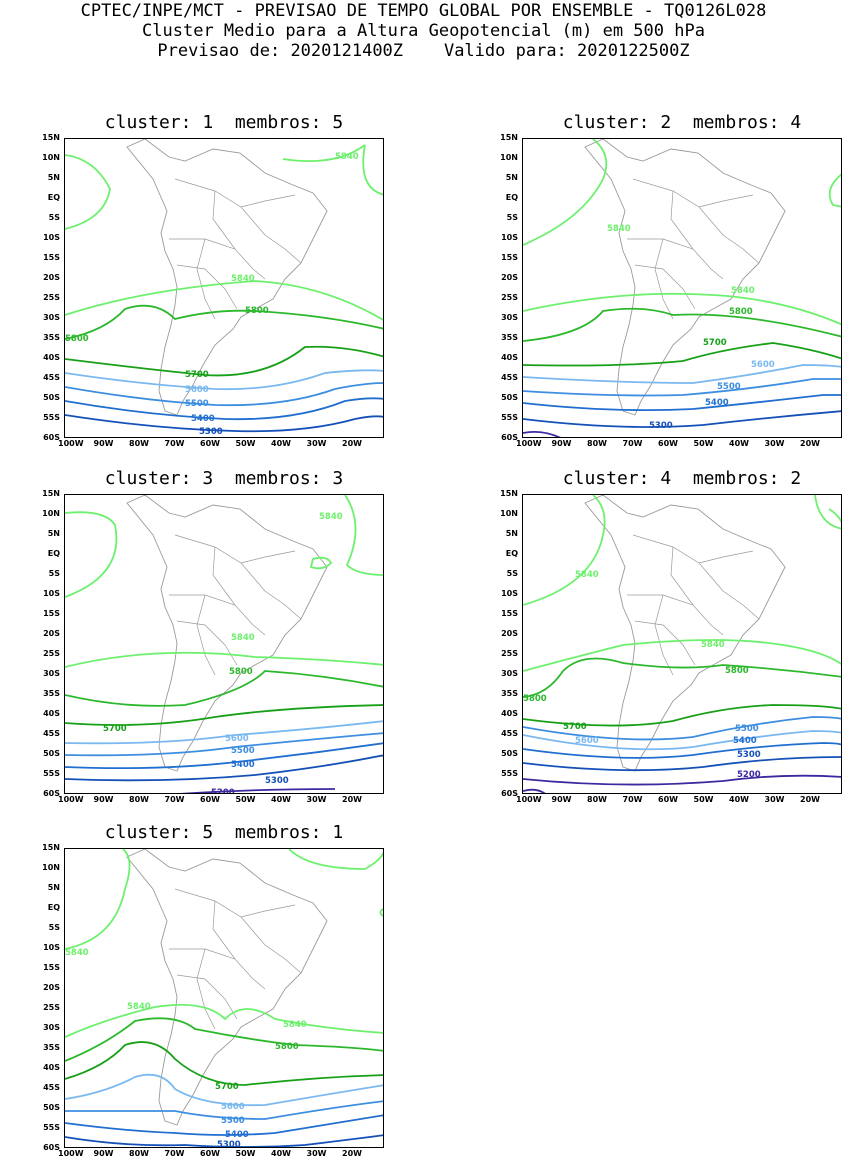  Describe the element at coordinates (54, 573) in the screenshot. I see `lat-tick-label: 5S` at that location.